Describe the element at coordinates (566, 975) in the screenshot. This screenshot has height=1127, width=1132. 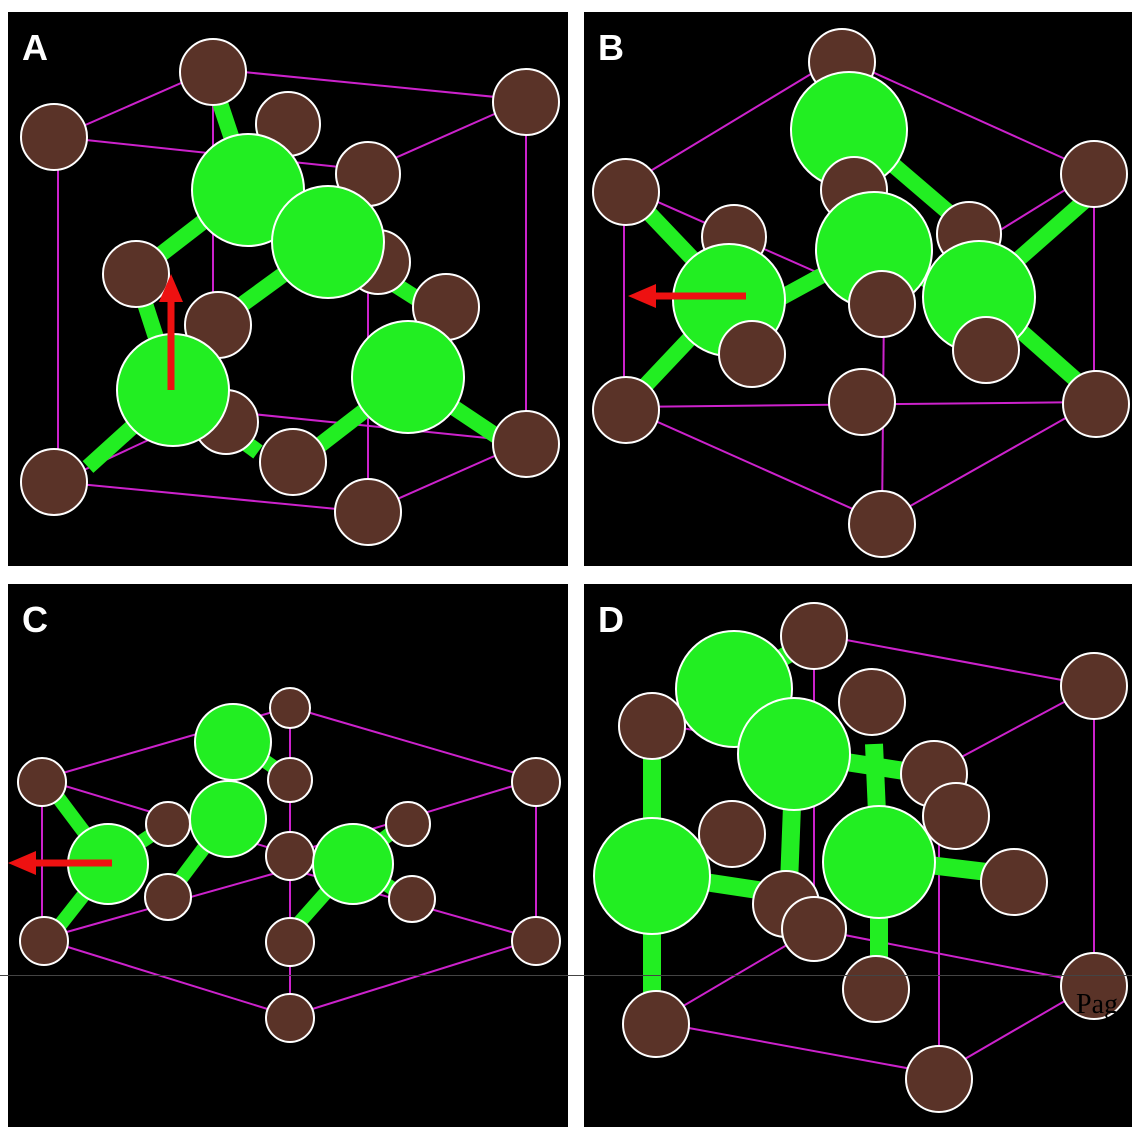
I see `footer-rule` at that location.